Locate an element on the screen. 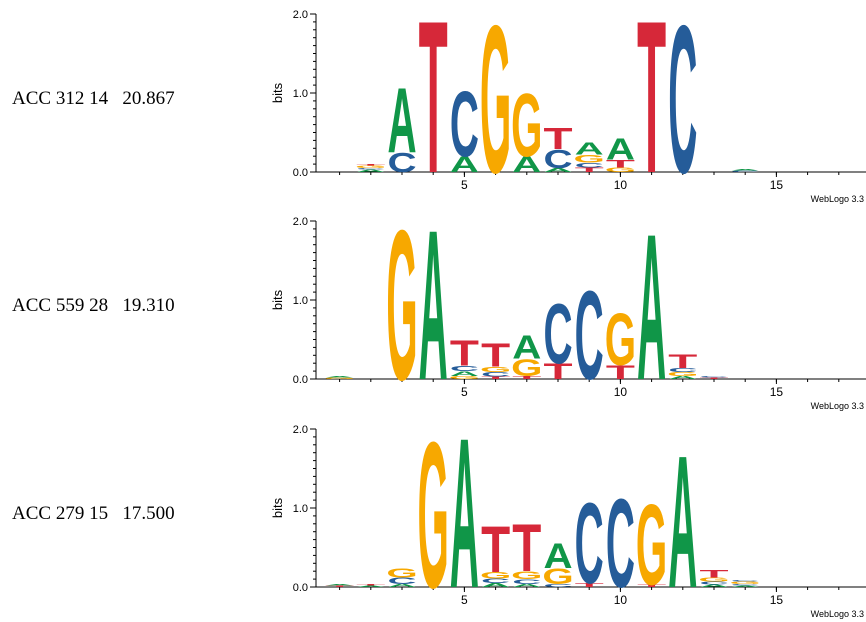  logo-column: CGA is located at coordinates (557, 562).